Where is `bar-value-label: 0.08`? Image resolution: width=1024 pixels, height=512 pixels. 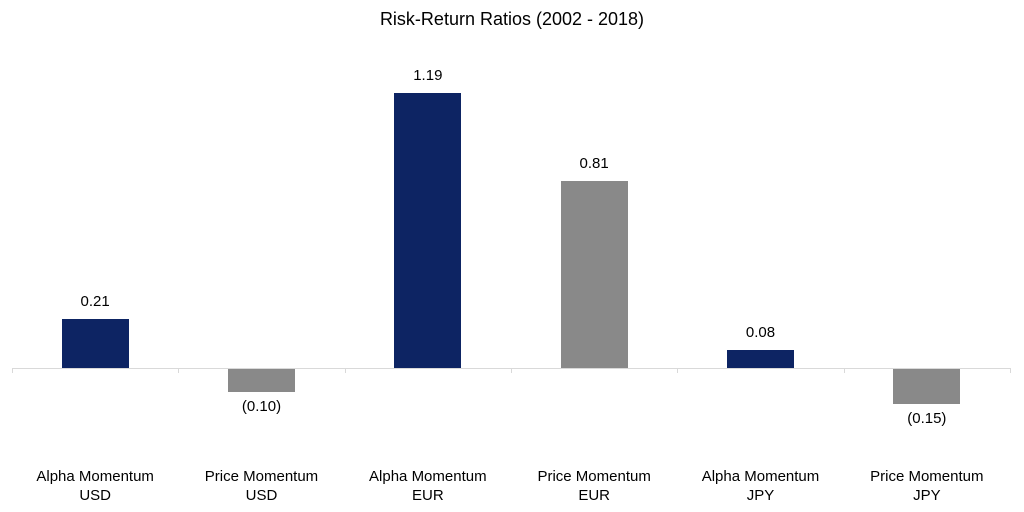 bar-value-label: 0.08 is located at coordinates (760, 332).